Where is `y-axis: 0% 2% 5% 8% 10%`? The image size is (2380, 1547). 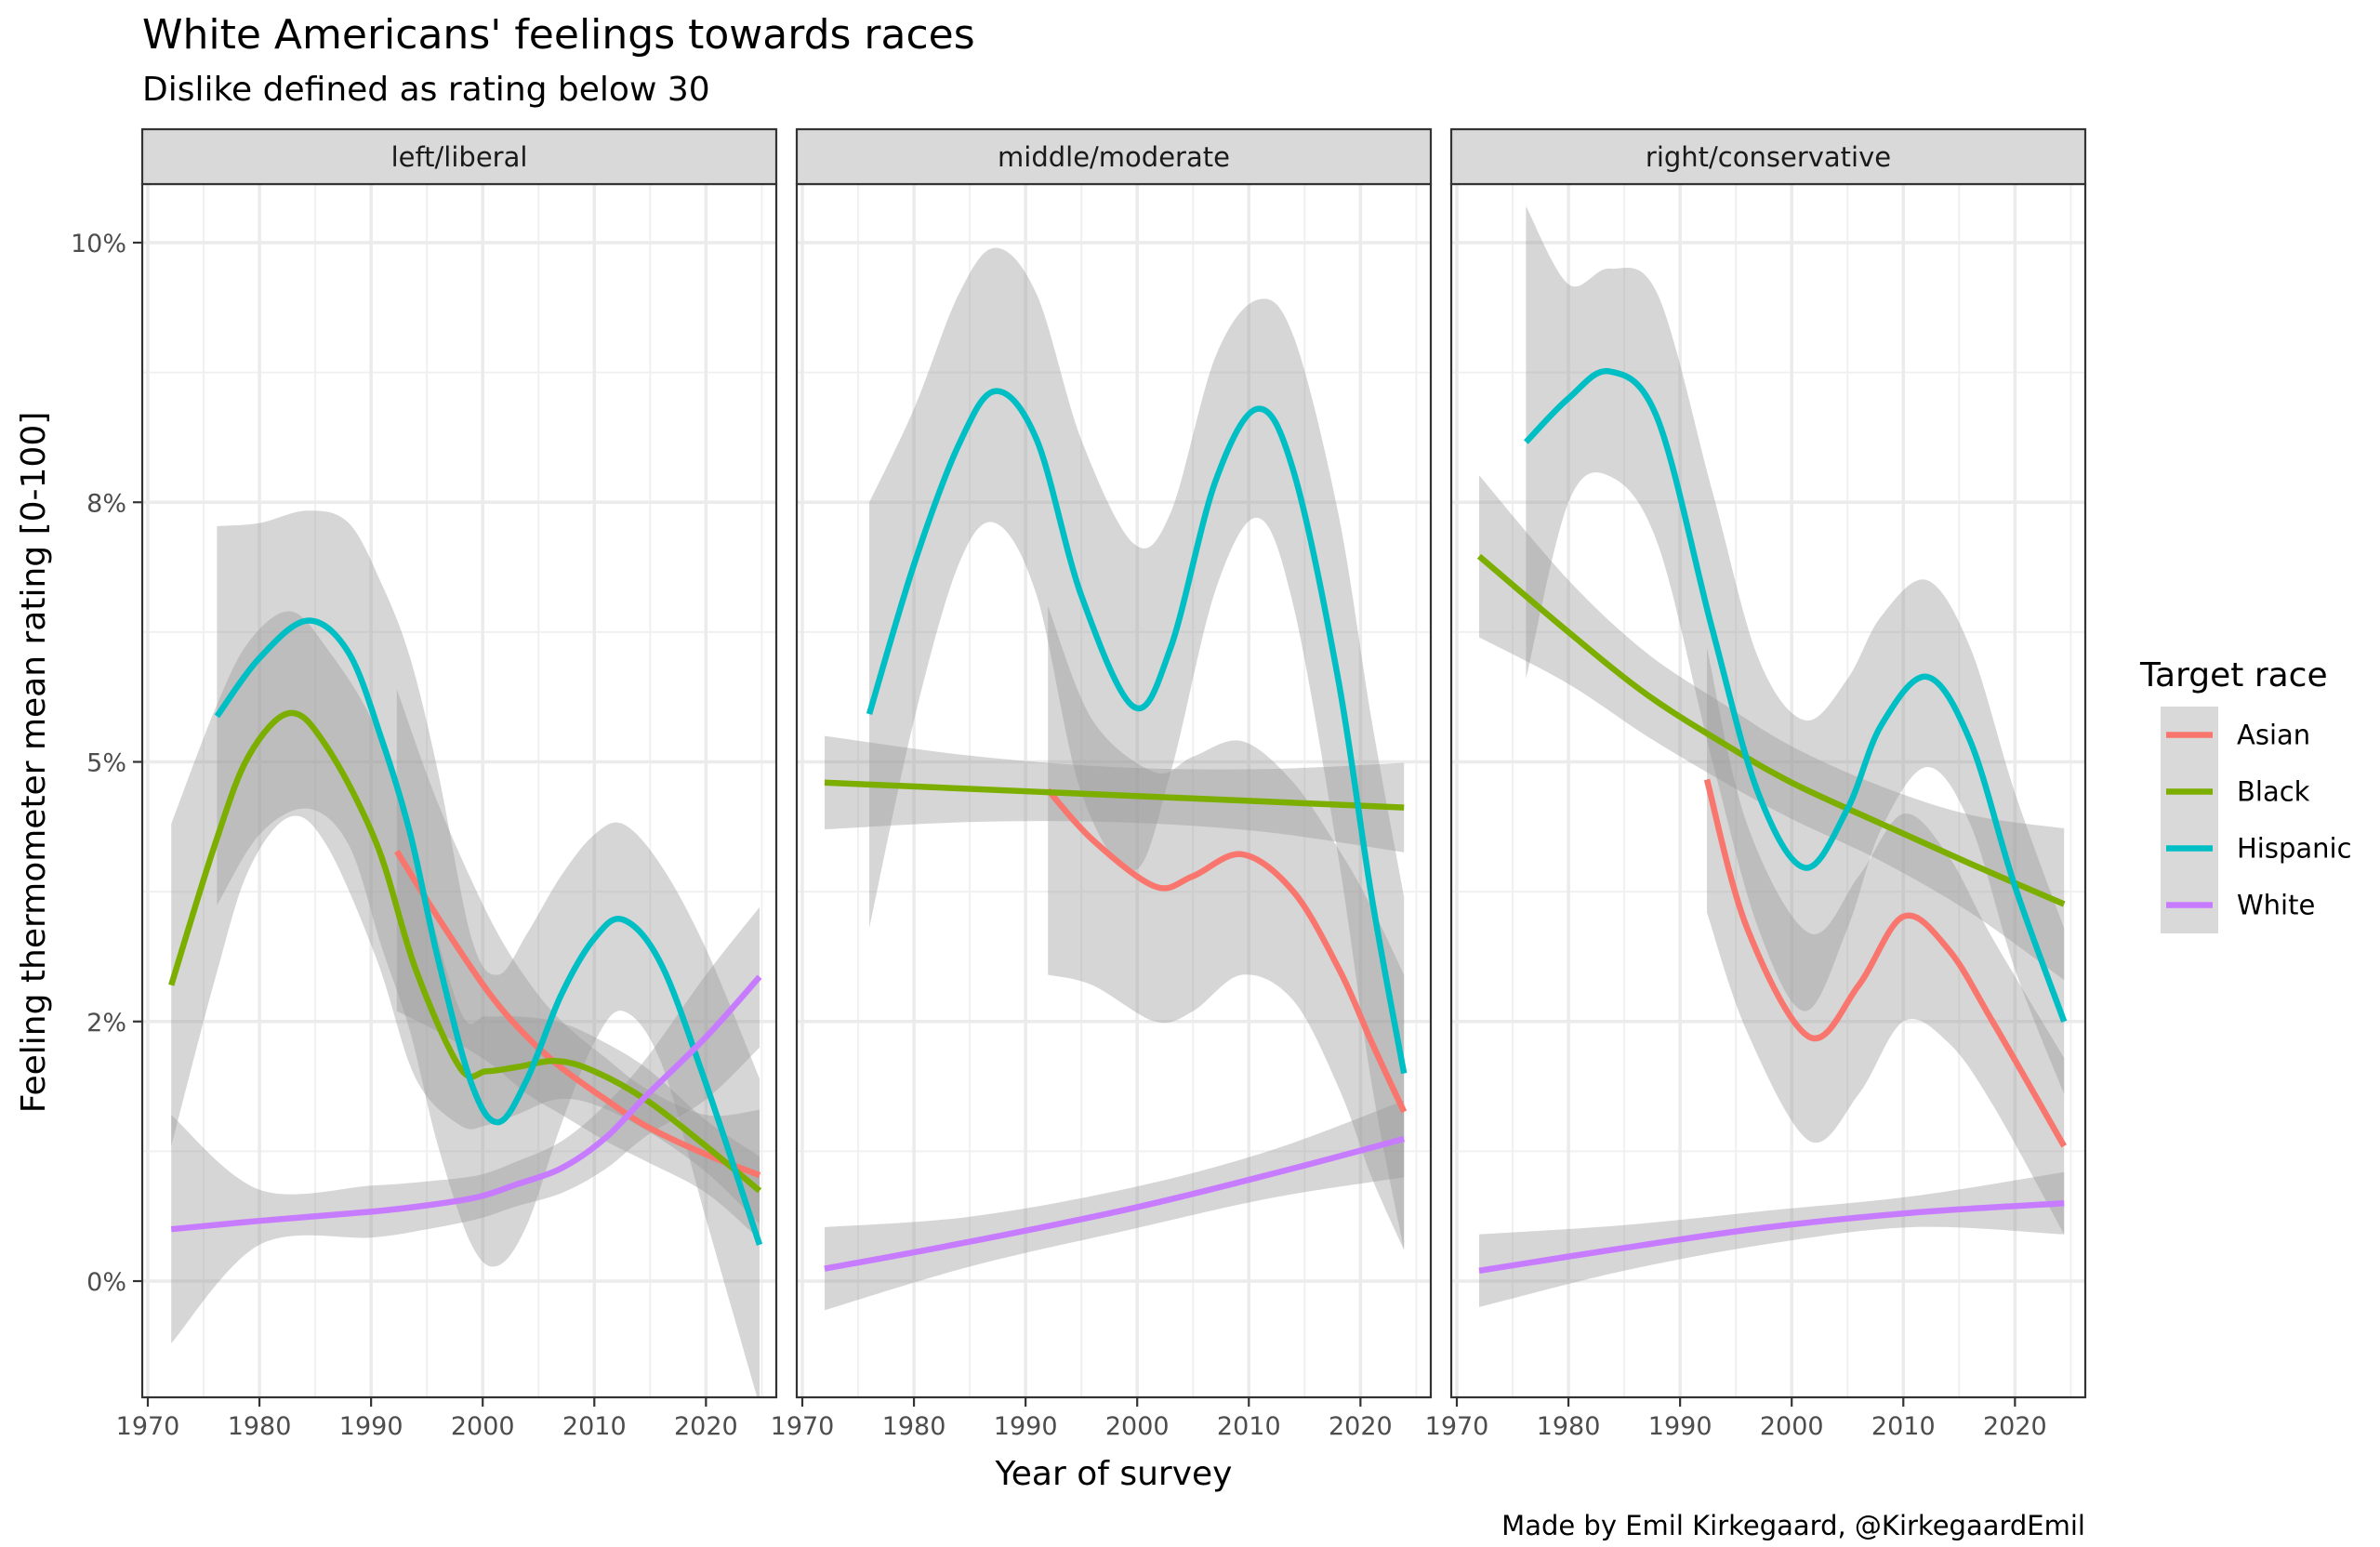 y-axis: 0% 2% 5% 8% 10% is located at coordinates (106, 763).